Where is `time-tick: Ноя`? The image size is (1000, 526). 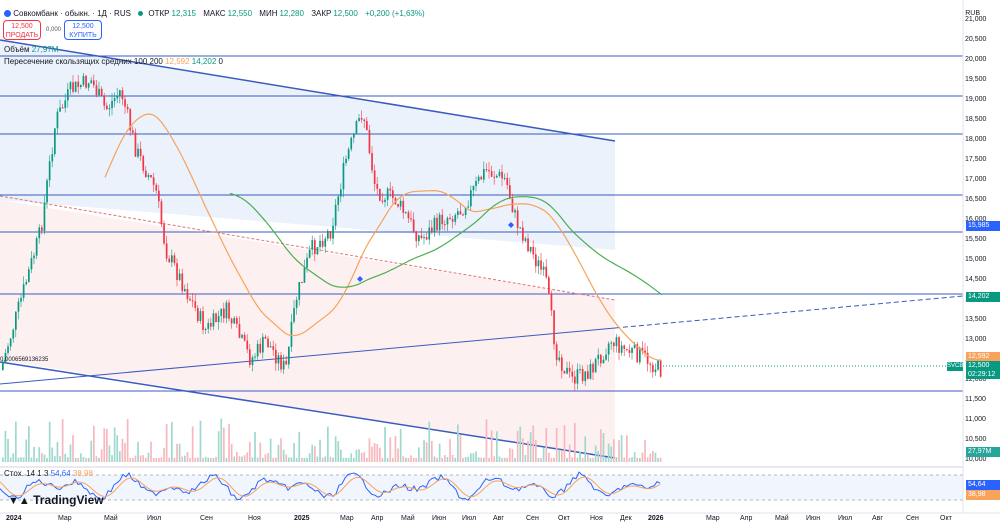
time-tick: Ноя is located at coordinates (254, 518).